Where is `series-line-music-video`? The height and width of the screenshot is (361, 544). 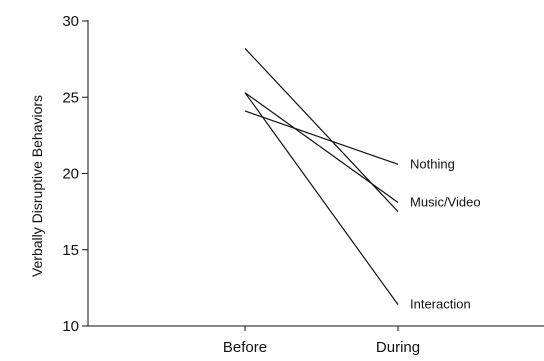
series-line-music-video is located at coordinates (321, 147).